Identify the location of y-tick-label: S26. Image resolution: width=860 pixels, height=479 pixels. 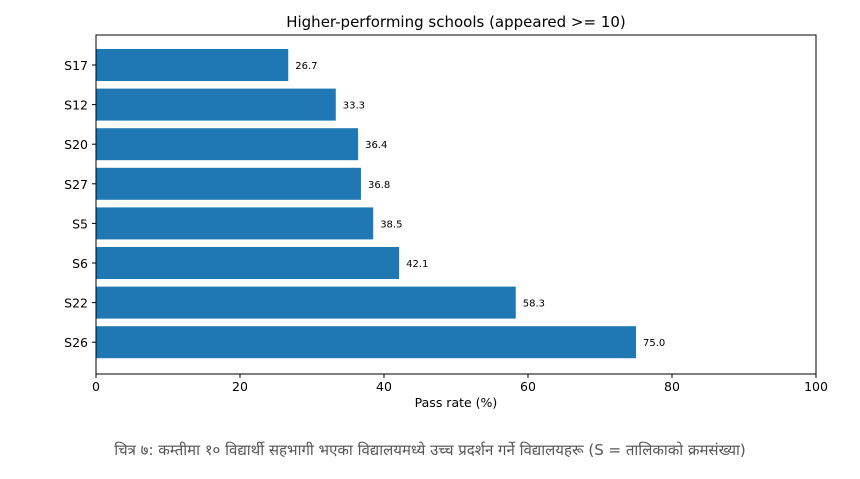
(76, 342).